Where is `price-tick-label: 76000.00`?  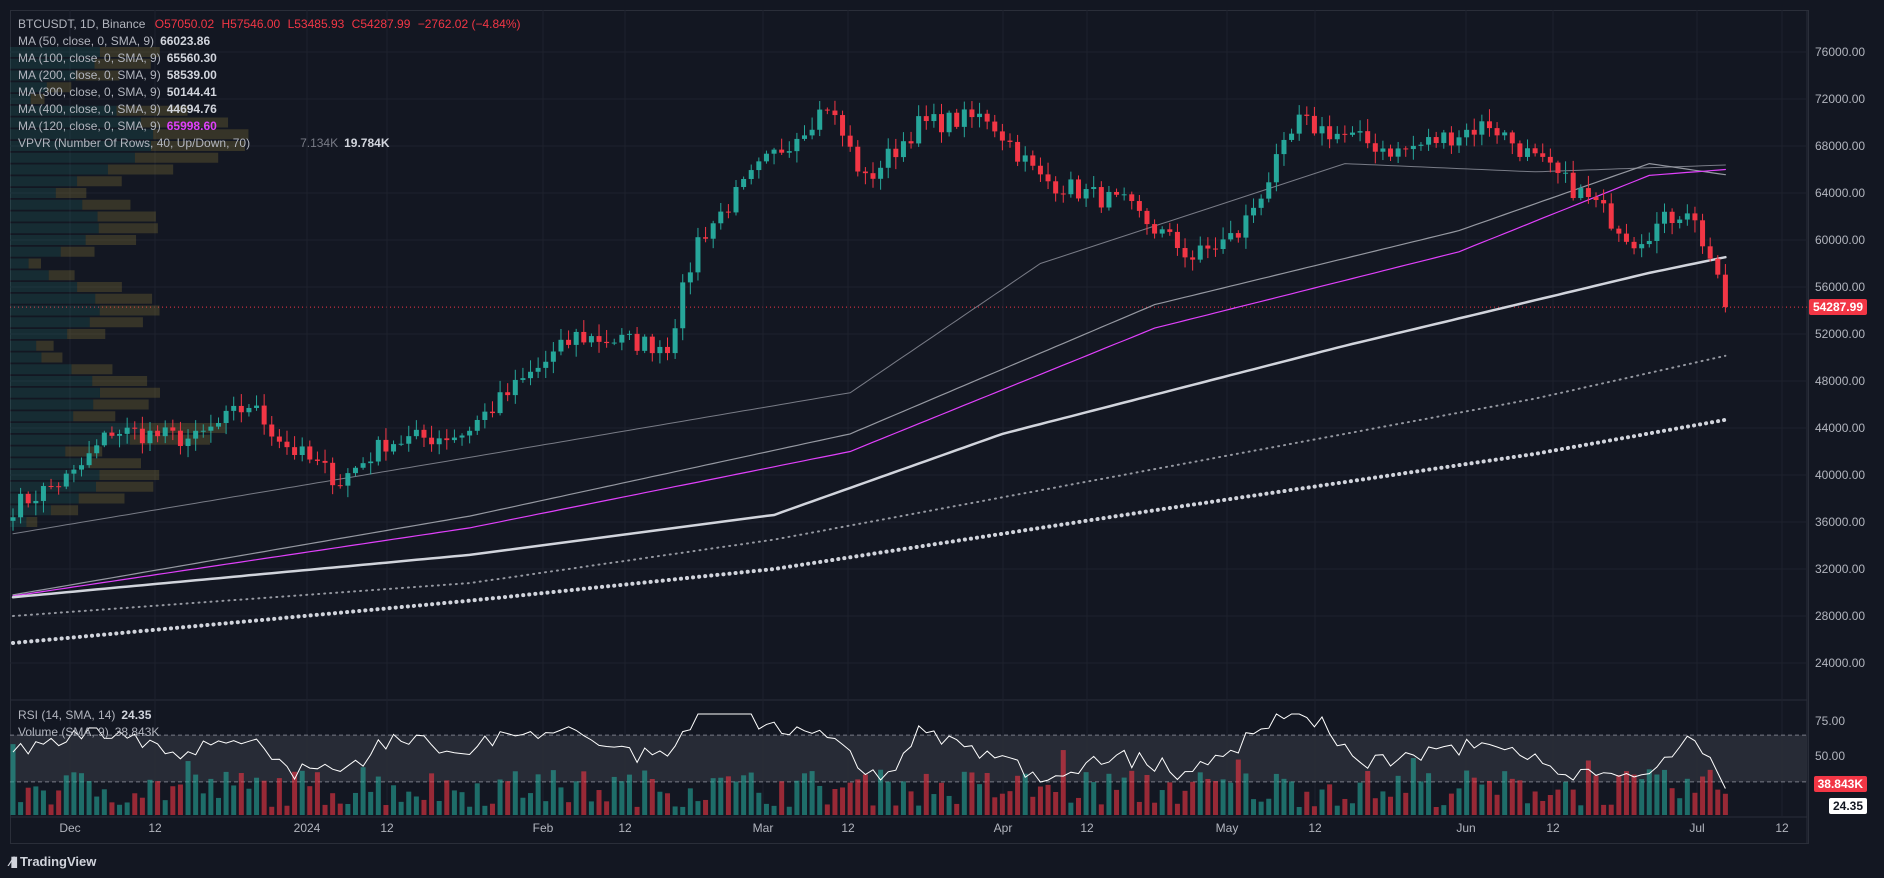 price-tick-label: 76000.00 is located at coordinates (1840, 52).